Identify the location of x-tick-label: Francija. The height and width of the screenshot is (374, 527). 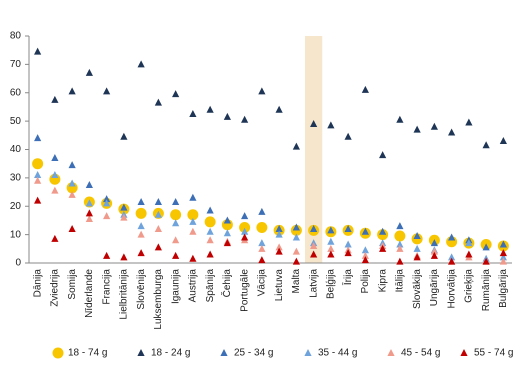
(106, 287).